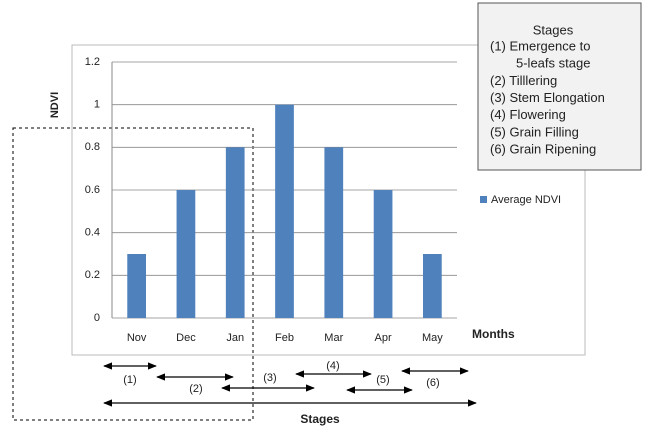 The image size is (657, 428). I want to click on x-tick-label: Mar, so click(333, 338).